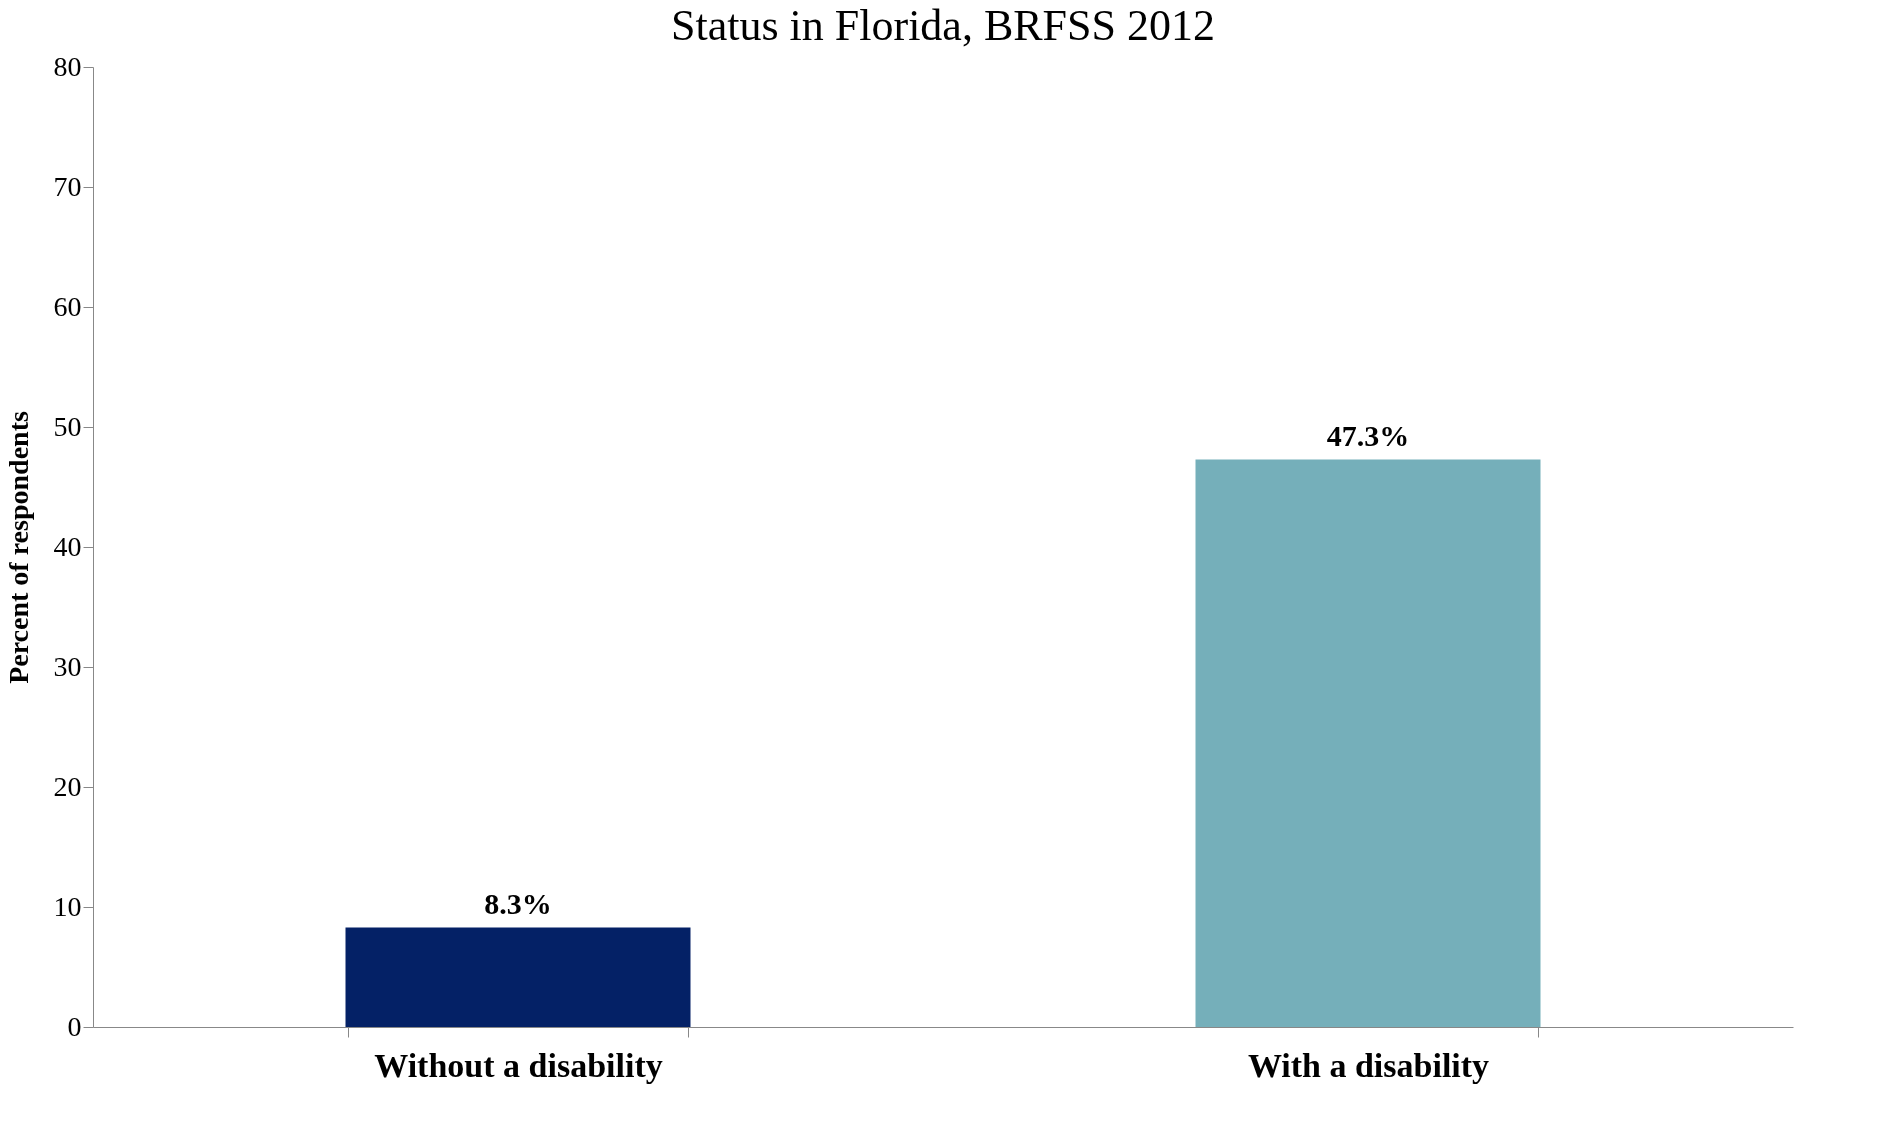 The height and width of the screenshot is (1143, 1879). I want to click on y-tick-label: 20, so click(67, 786).